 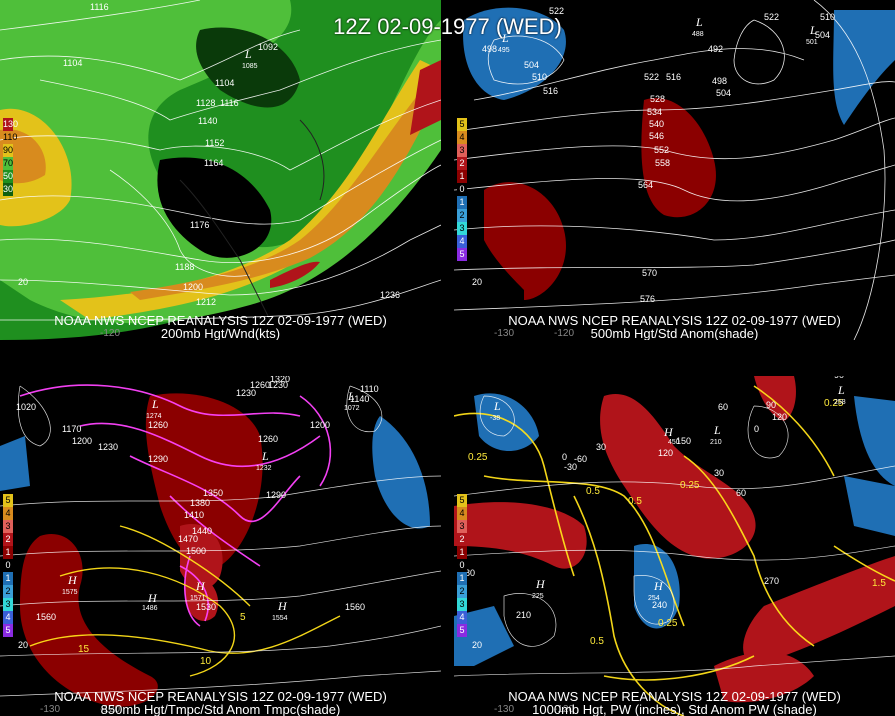 What do you see at coordinates (158, 459) in the screenshot?
I see `contour-label: 1290` at bounding box center [158, 459].